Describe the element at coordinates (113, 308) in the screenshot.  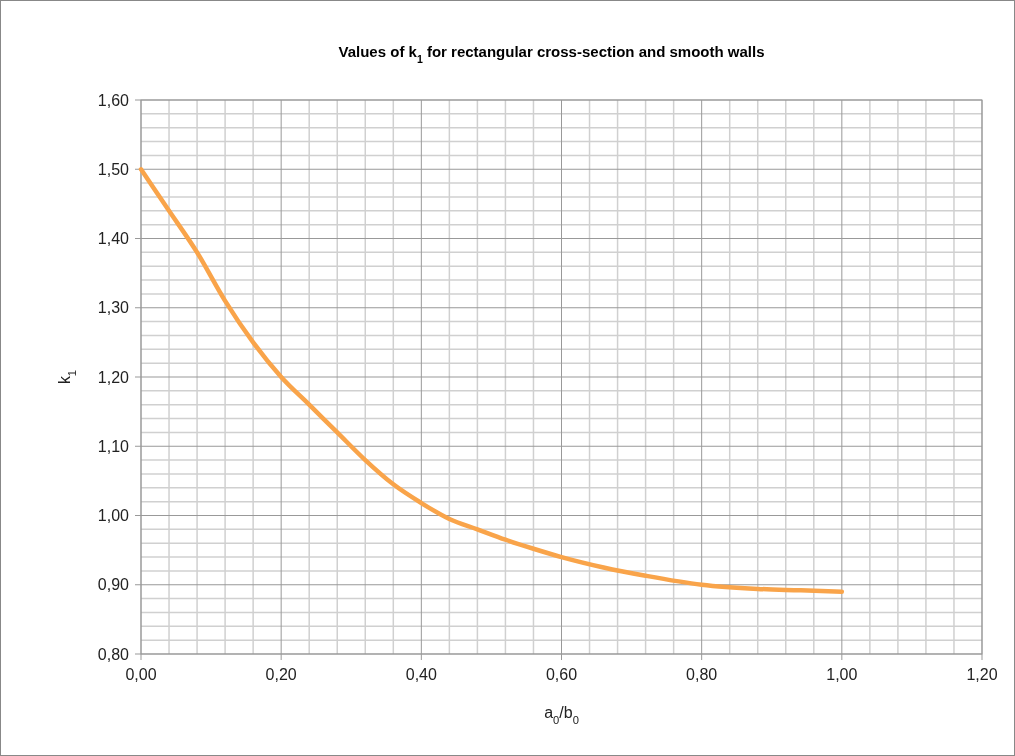
I see `y-tick-label: 1,30` at that location.